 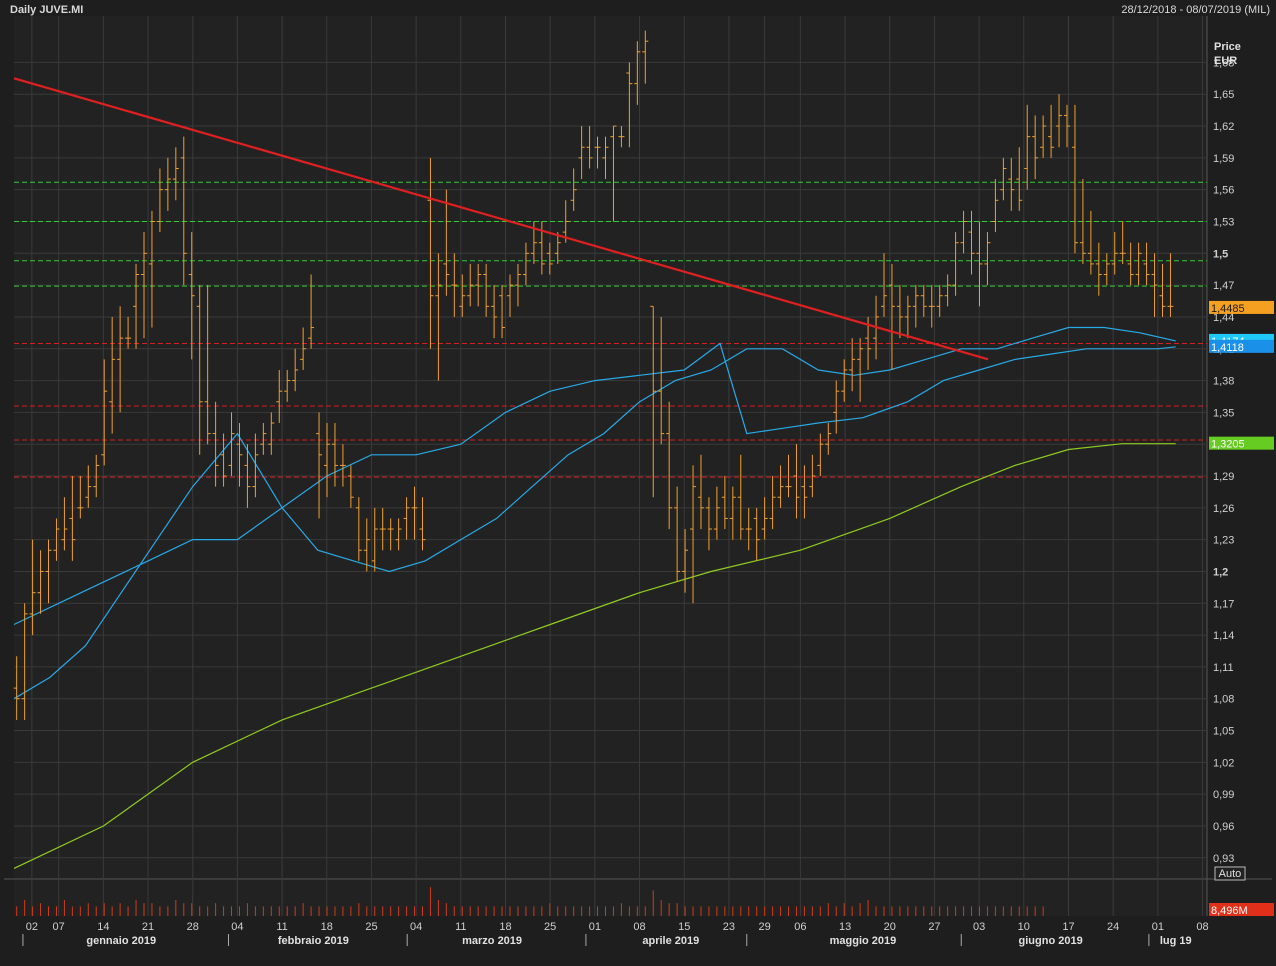 I want to click on y-tick-label: 1,14, so click(x=1223, y=636).